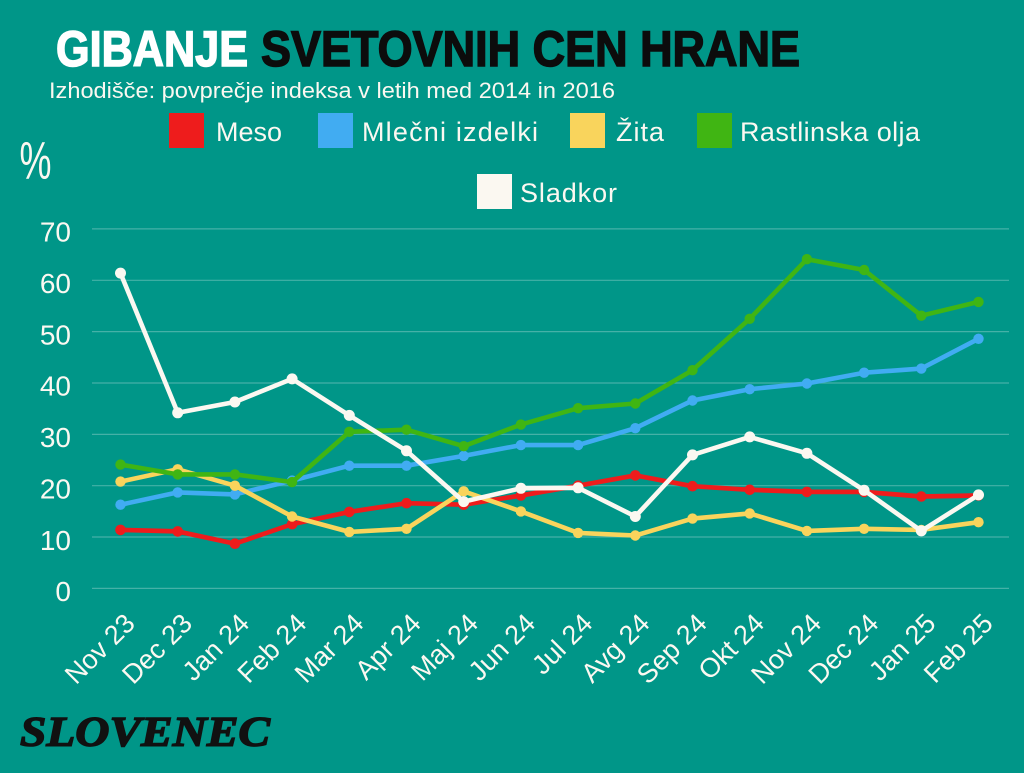  I want to click on svg-text: 10, so click(55, 540).